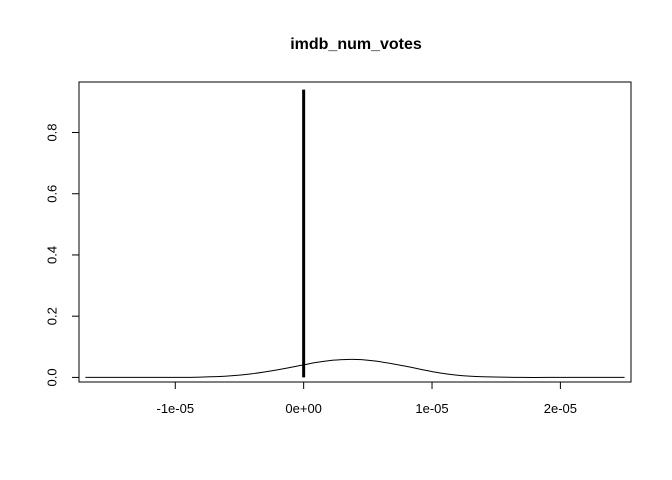 The image size is (672, 480). I want to click on x-tick-label: 0e+00, so click(303, 408).